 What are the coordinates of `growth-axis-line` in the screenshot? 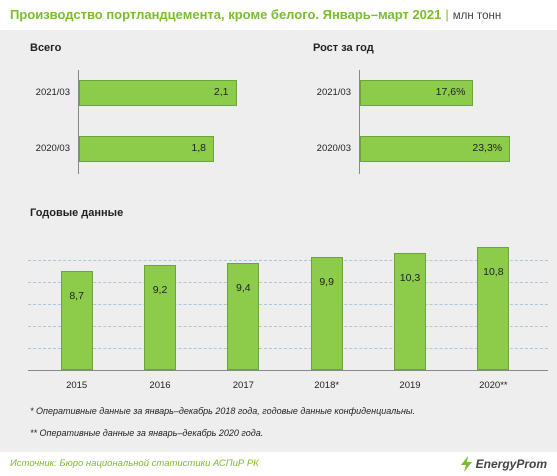 It's located at (359, 122).